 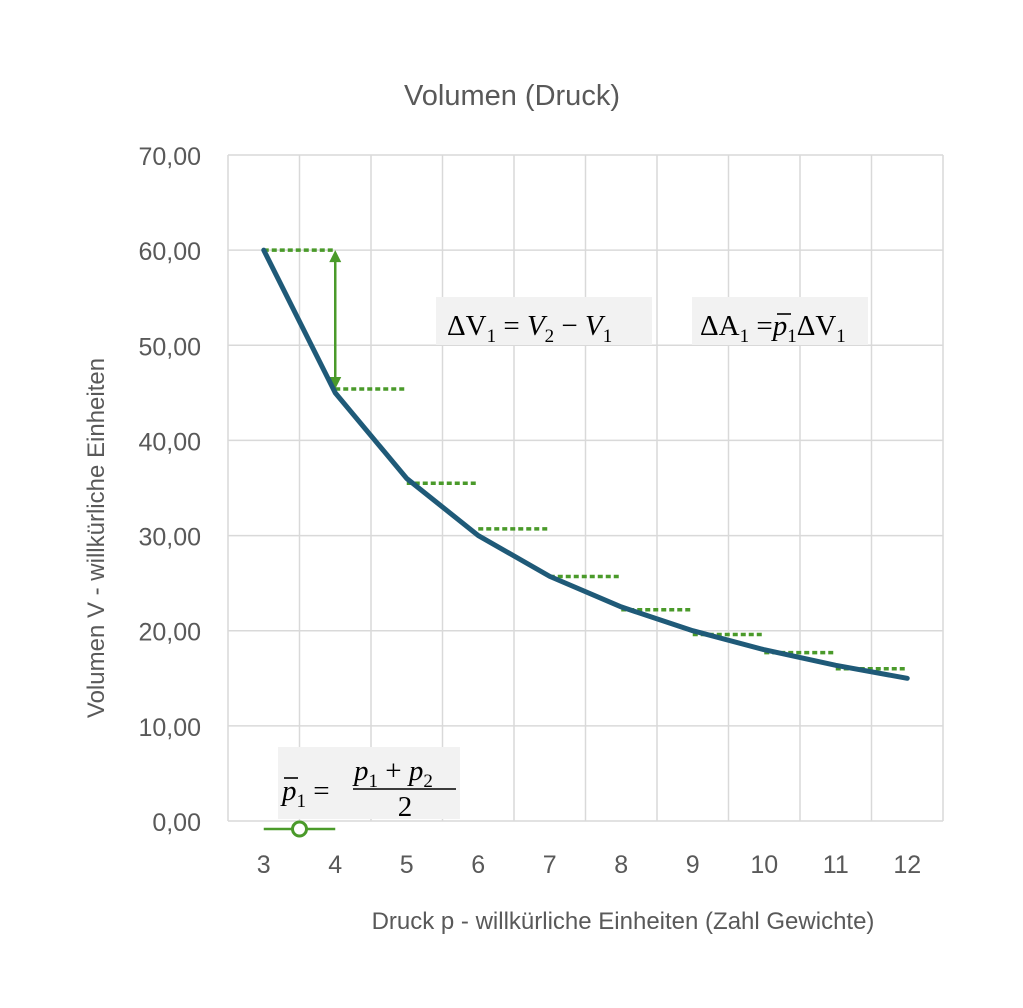 What do you see at coordinates (169, 347) in the screenshot?
I see `y-tick-label: 50,00` at bounding box center [169, 347].